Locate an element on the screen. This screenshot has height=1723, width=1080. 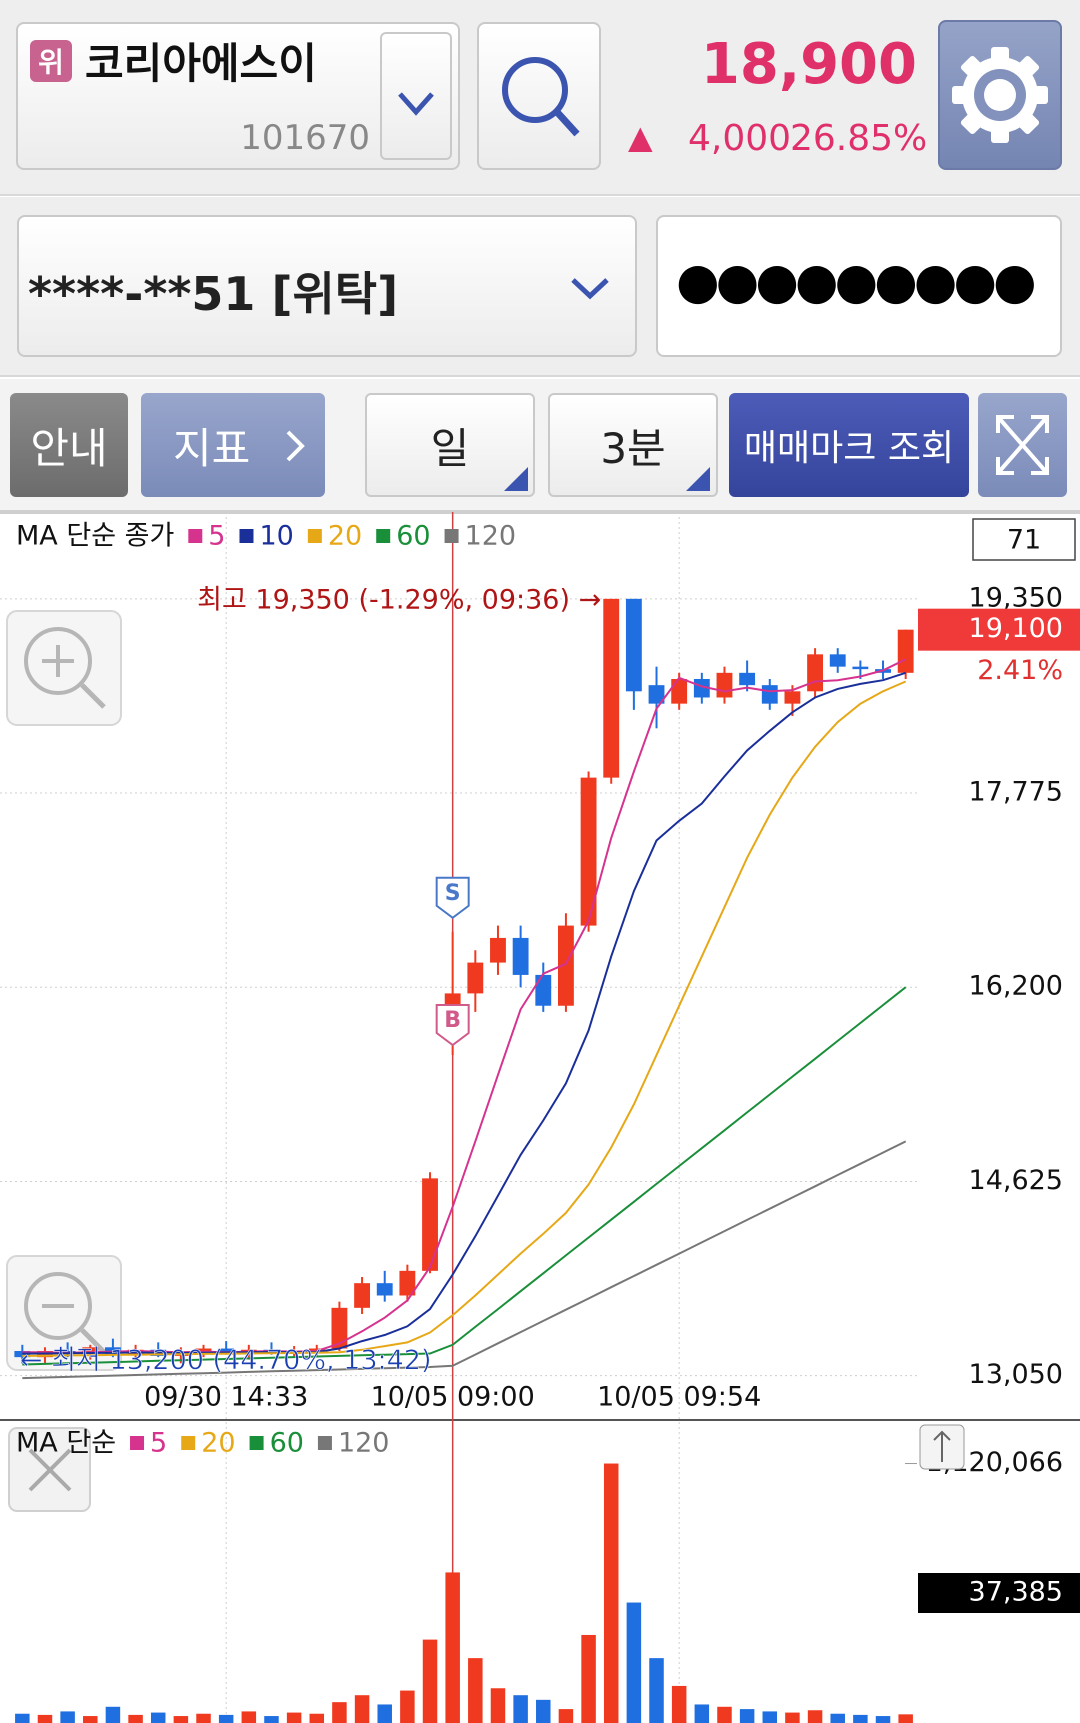
interval-label: 3분 is located at coordinates (633, 448).